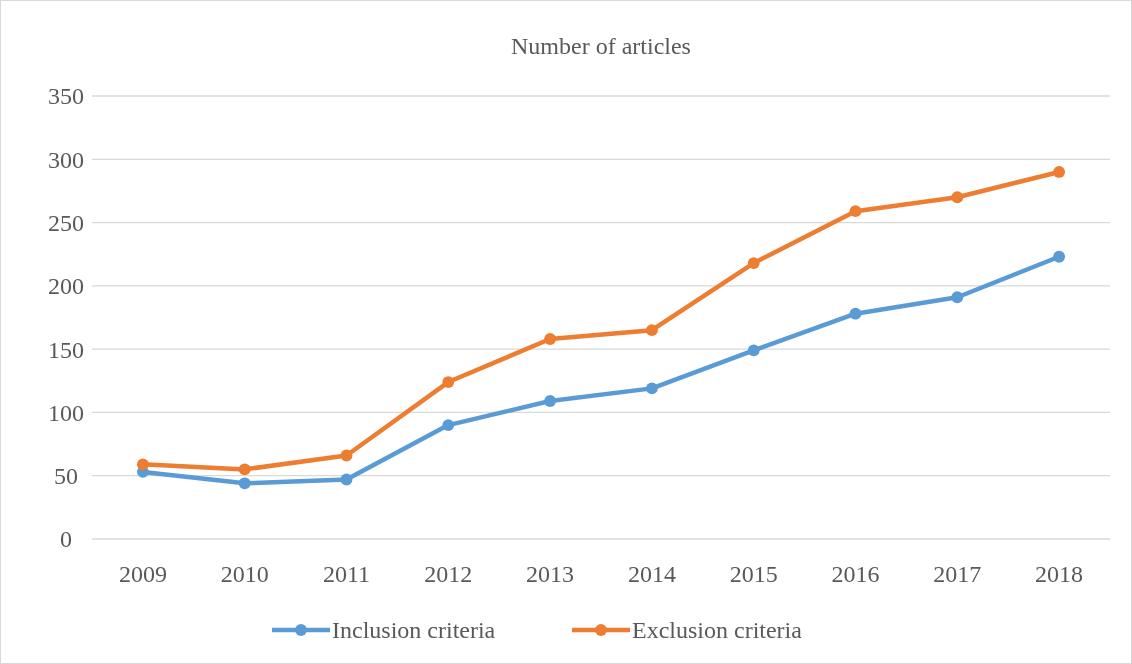  Describe the element at coordinates (448, 574) in the screenshot. I see `x-tick-label: 2012` at that location.